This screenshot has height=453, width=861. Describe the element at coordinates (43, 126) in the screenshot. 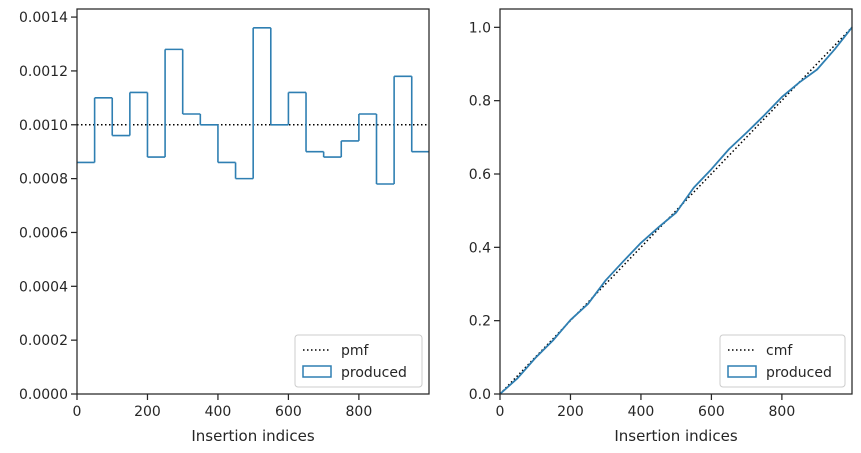

I see `y-tick-label: 0.0010` at that location.